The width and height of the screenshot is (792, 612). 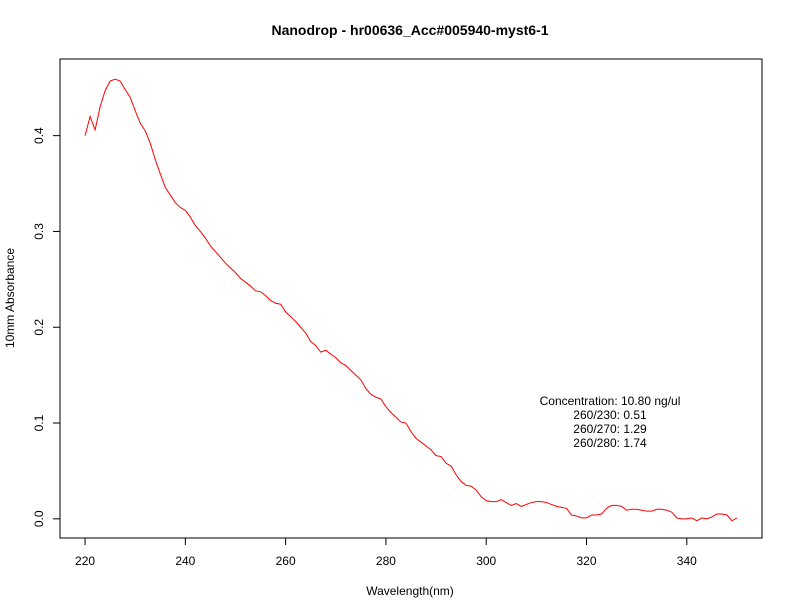 What do you see at coordinates (610, 415) in the screenshot?
I see `annotation-ratio-260-230: 260/230: 0.51` at bounding box center [610, 415].